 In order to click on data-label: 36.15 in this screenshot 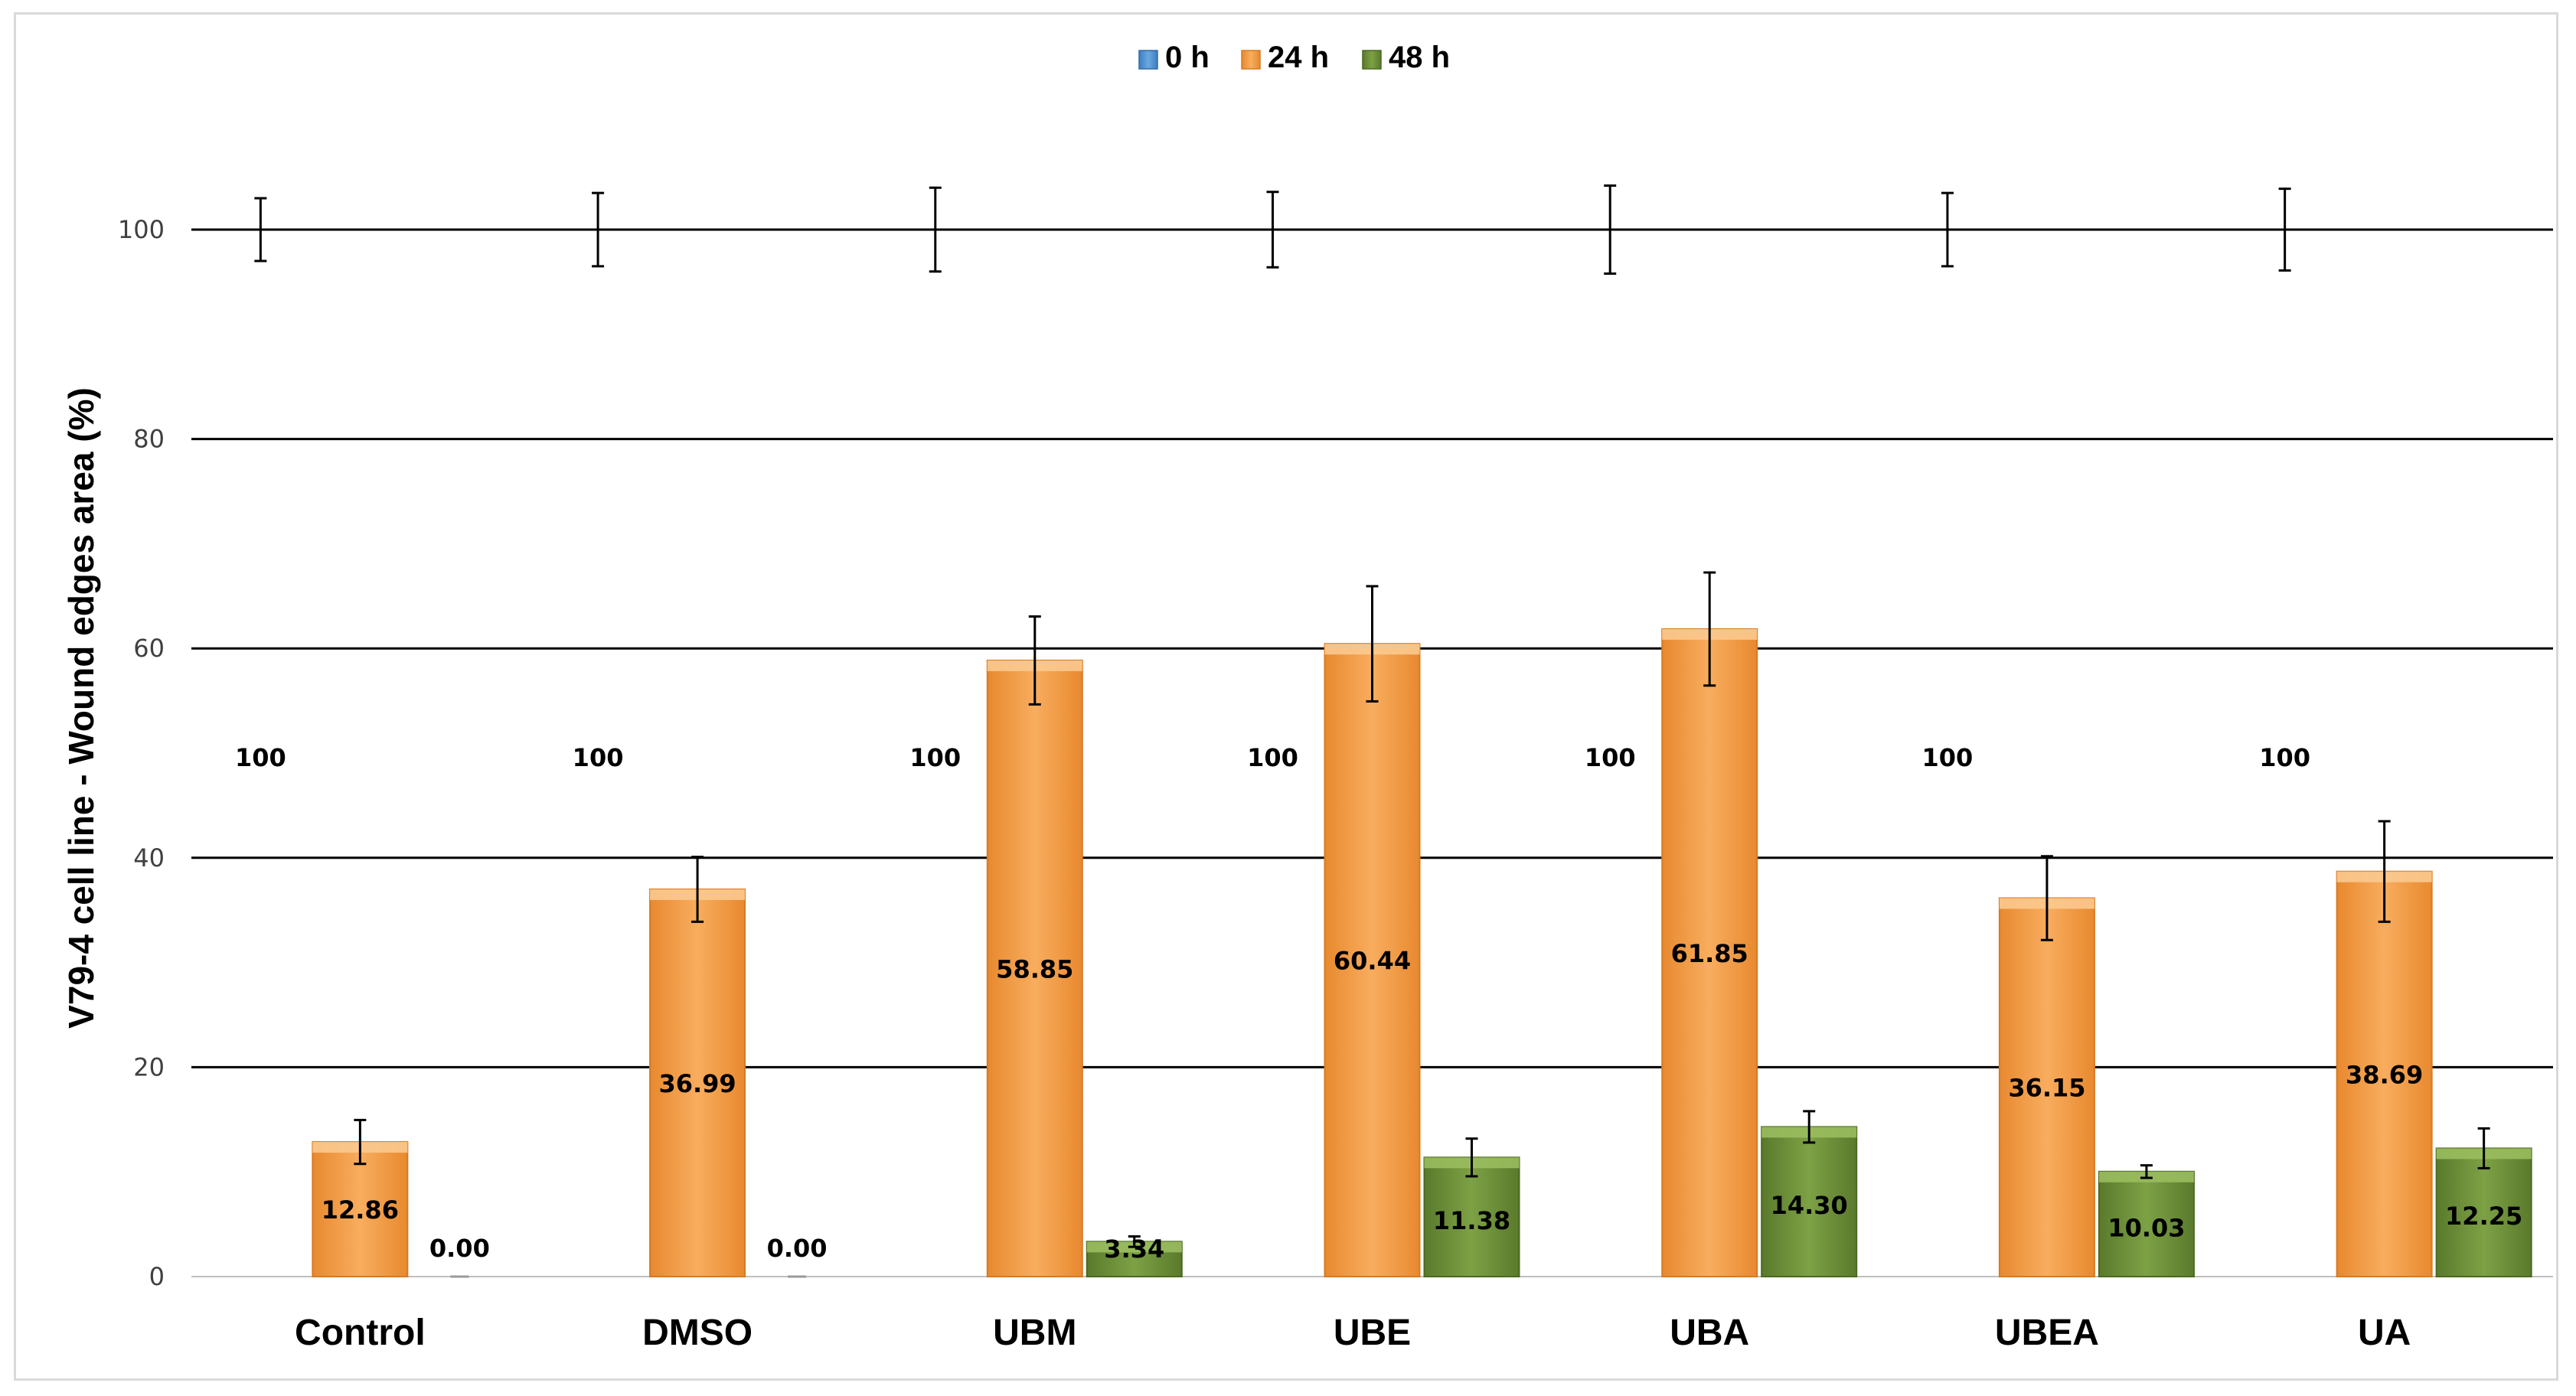, I will do `click(2046, 1088)`.